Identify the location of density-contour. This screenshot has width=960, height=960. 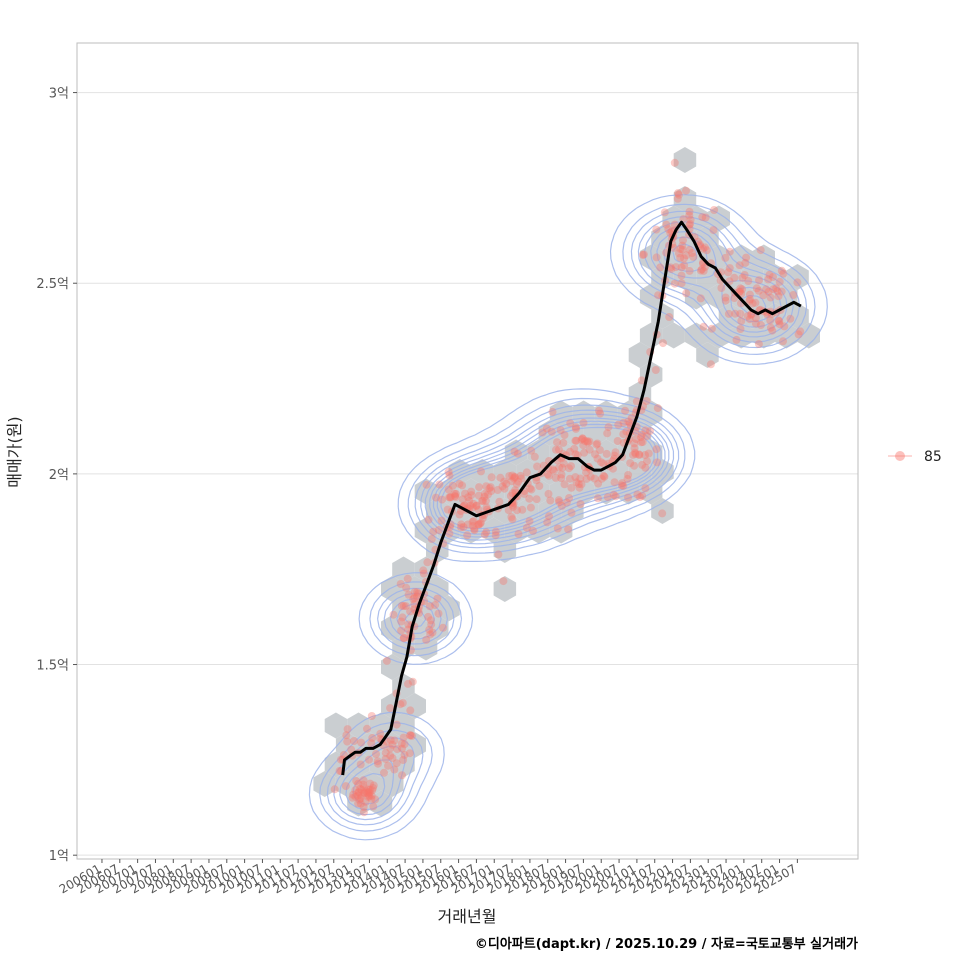
(603, 386).